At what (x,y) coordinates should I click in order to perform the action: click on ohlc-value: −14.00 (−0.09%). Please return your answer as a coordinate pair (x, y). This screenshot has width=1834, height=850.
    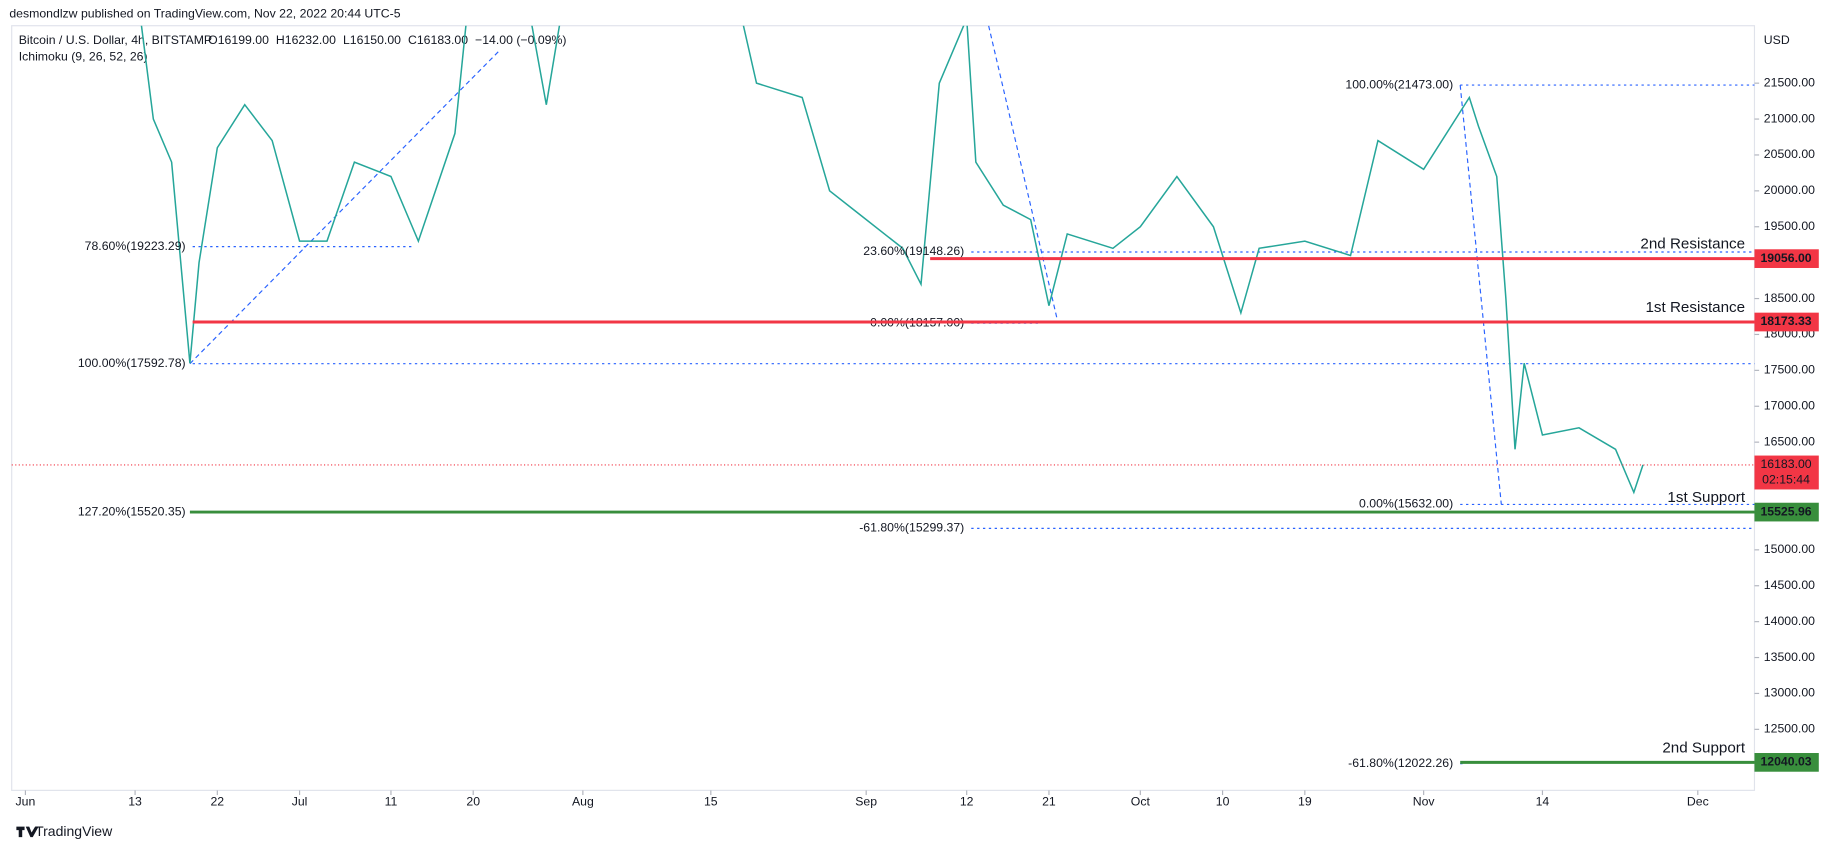
    Looking at the image, I should click on (520, 40).